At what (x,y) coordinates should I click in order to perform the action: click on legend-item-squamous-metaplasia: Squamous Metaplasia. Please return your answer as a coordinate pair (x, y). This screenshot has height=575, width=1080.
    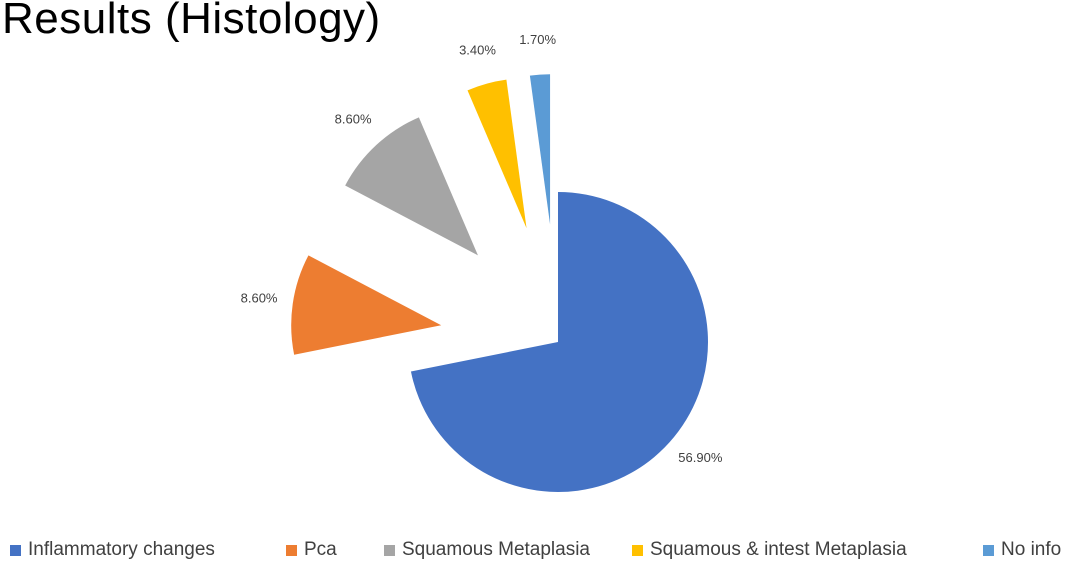
    Looking at the image, I should click on (487, 550).